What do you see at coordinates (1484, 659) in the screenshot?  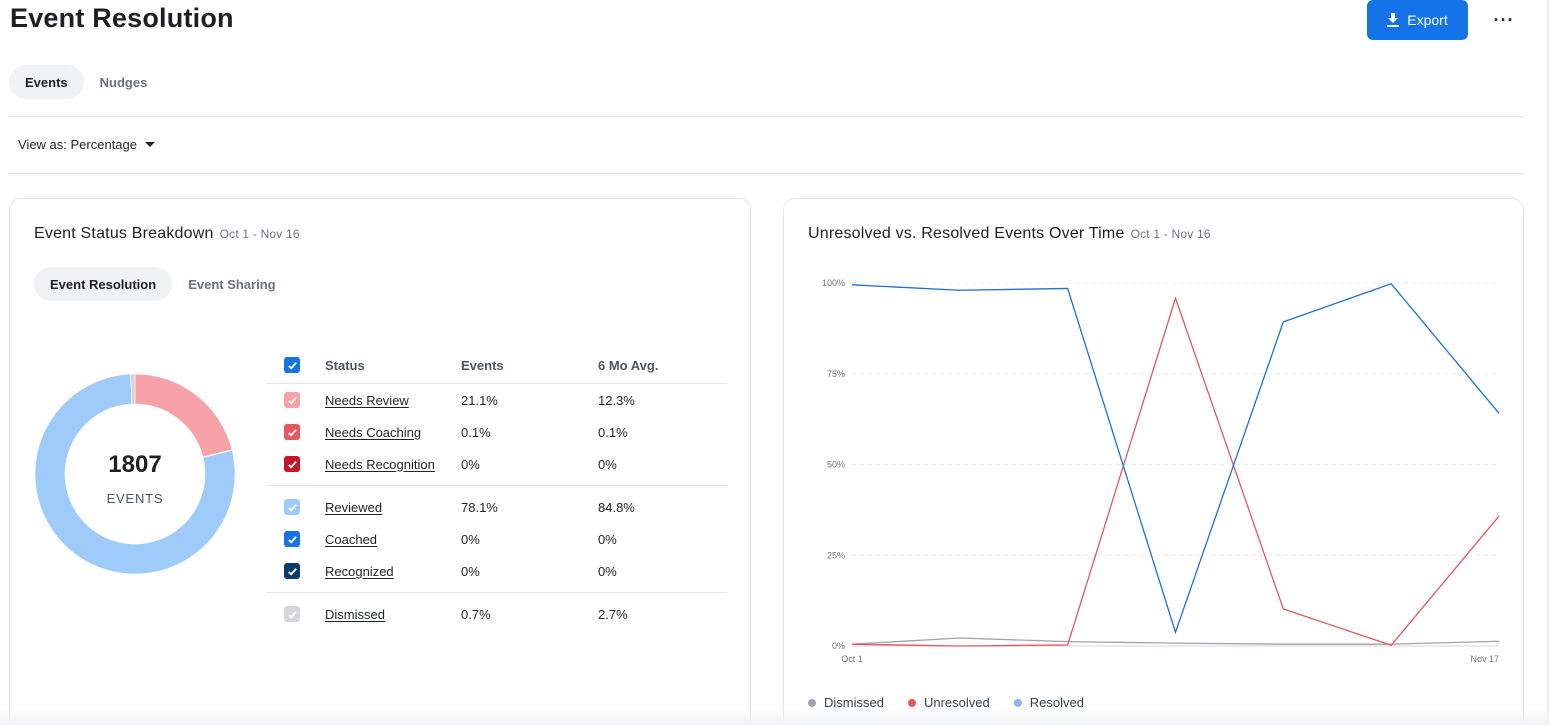 I see `x-tick-label: Nov 17` at bounding box center [1484, 659].